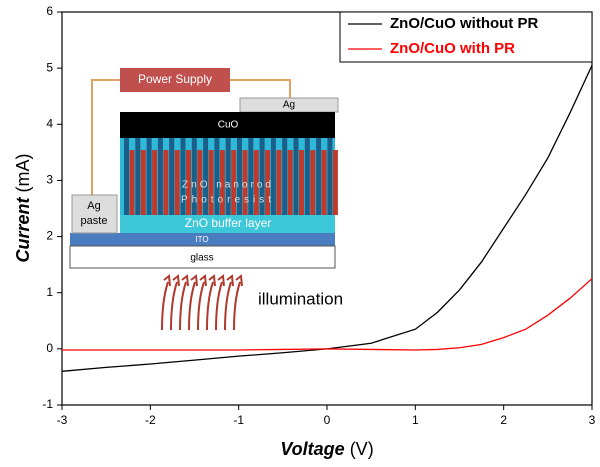 The image size is (600, 467). Describe the element at coordinates (362, 449) in the screenshot. I see `x-axis-unit: (V)` at that location.